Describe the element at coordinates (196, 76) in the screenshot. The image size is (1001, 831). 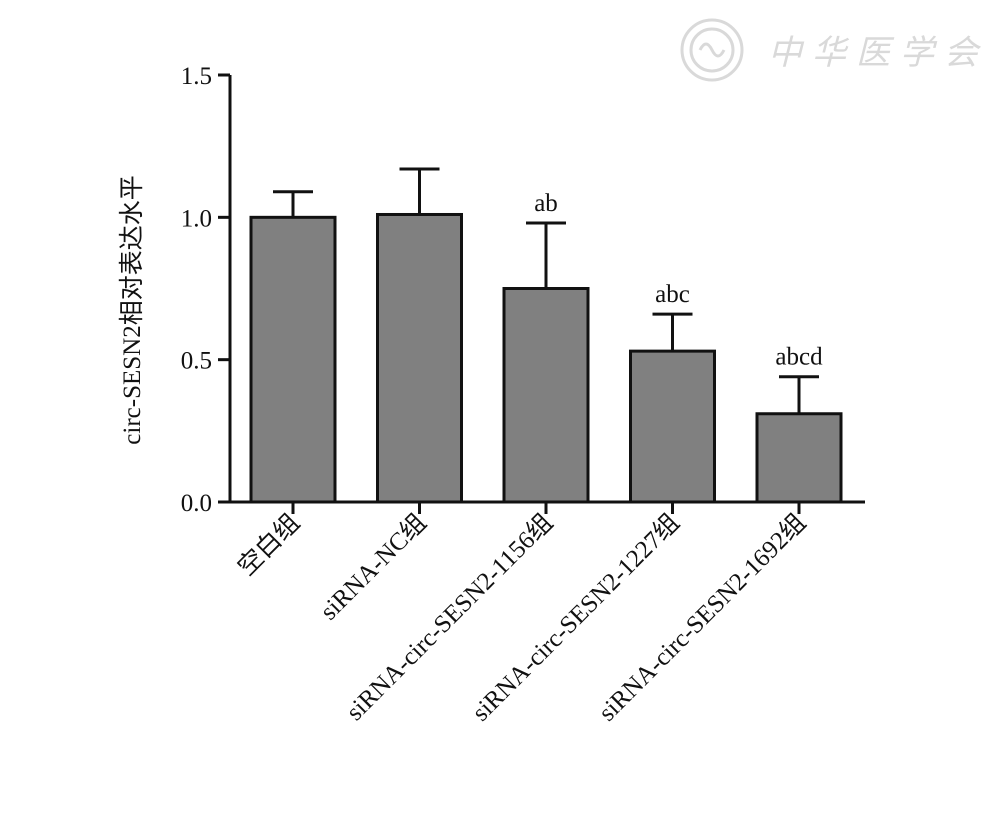
I see `y-tick-label: 1.5` at that location.